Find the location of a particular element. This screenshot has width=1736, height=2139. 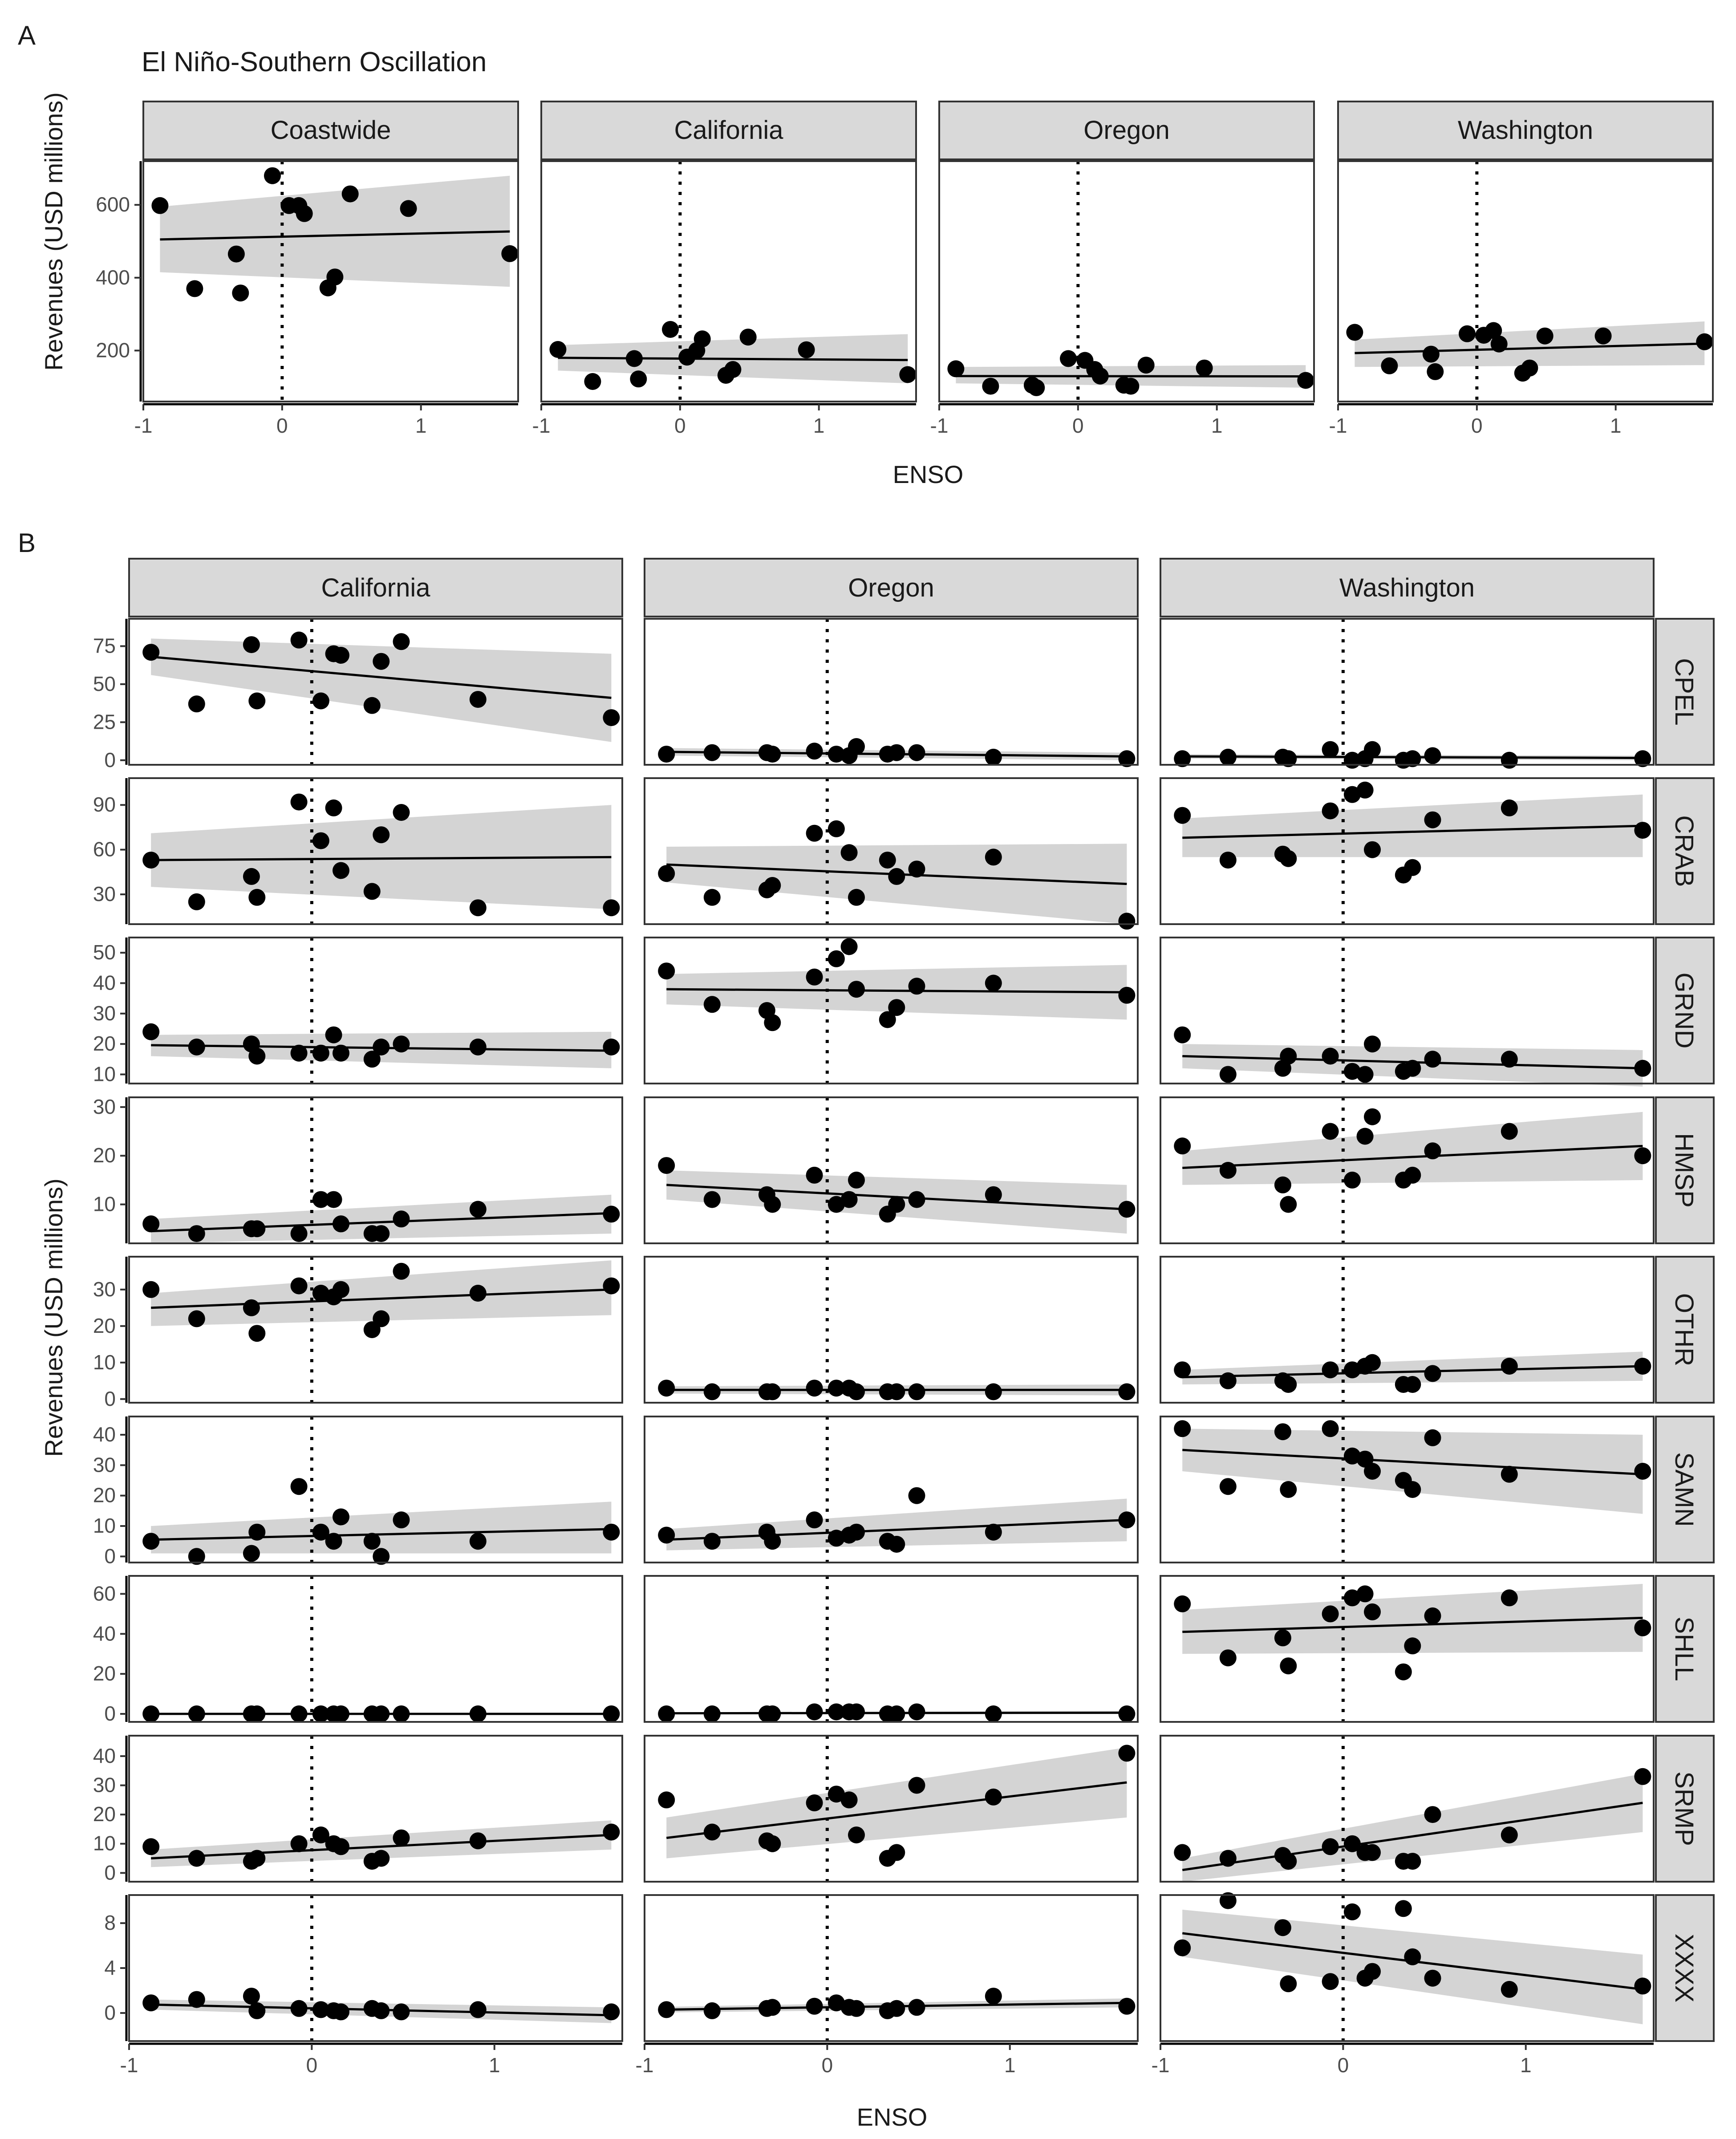

y-tick-label: 50 is located at coordinates (104, 684).